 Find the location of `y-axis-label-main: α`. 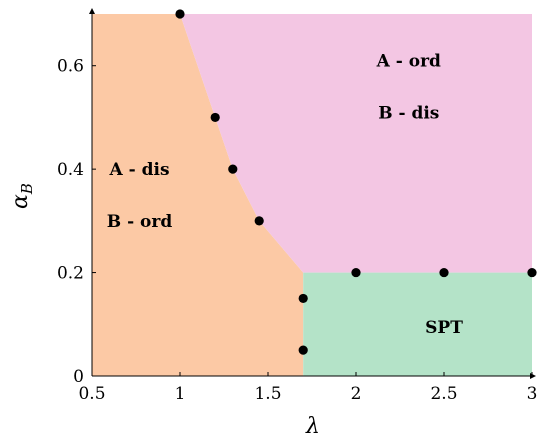

y-axis-label-main: α is located at coordinates (20, 201).